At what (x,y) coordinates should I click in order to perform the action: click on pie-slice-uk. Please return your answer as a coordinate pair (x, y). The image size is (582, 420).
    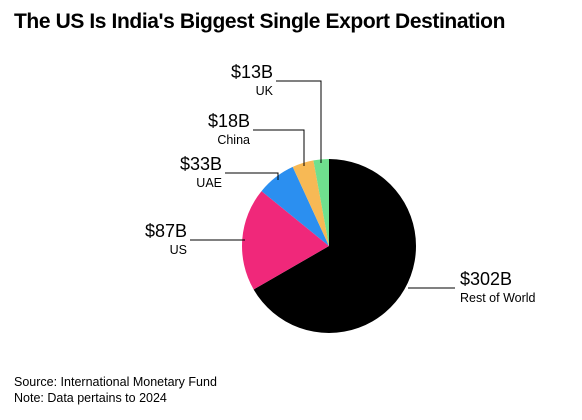
    Looking at the image, I should click on (321, 202).